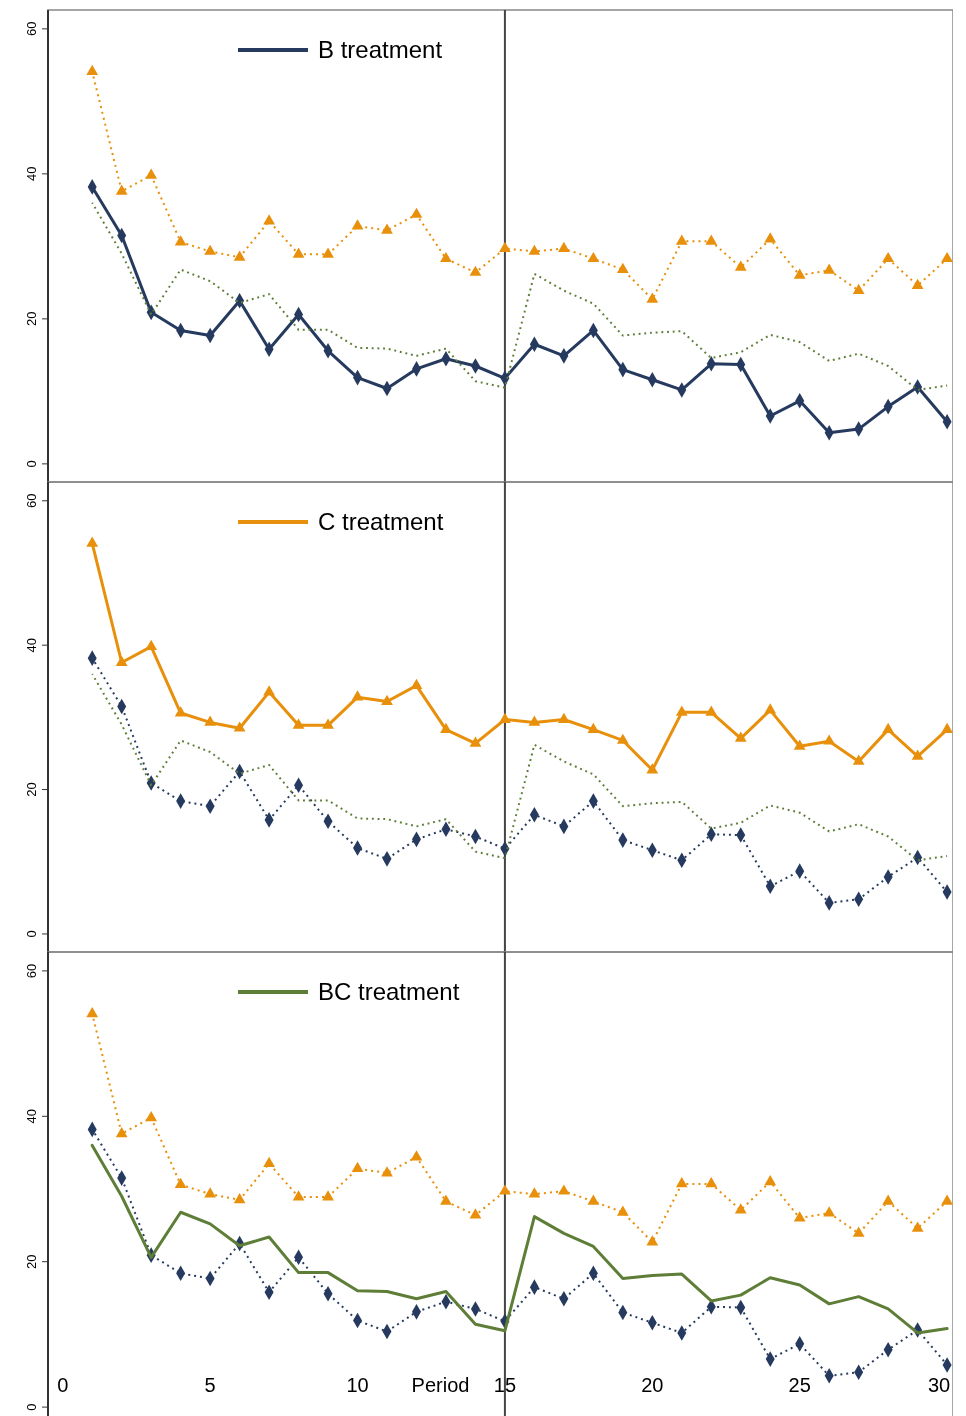 The width and height of the screenshot is (966, 1416). Describe the element at coordinates (63, 1385) in the screenshot. I see `x-tick-label: 0` at that location.